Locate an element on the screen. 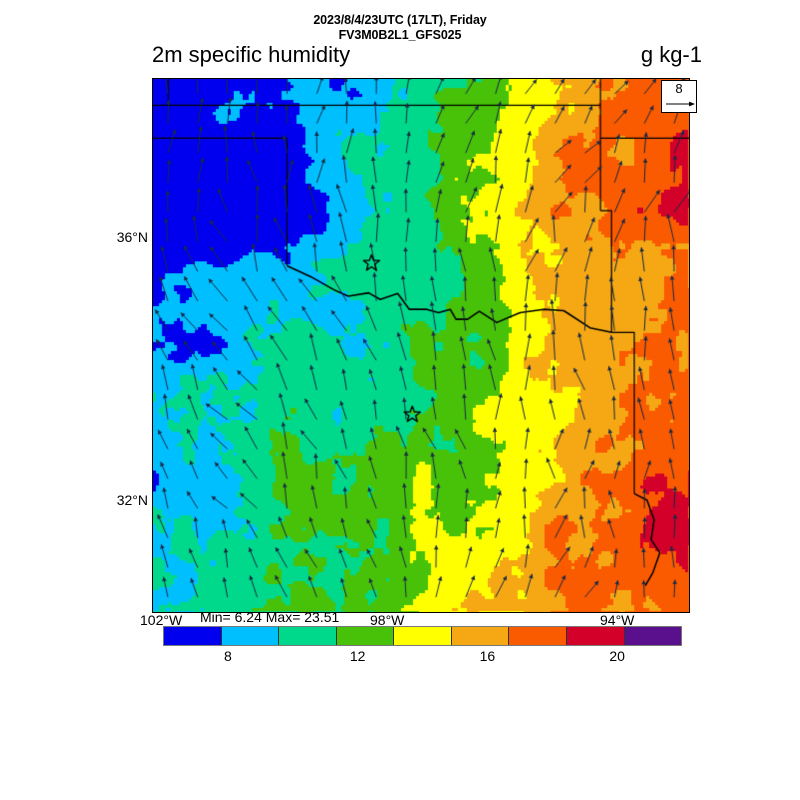 Image resolution: width=800 pixels, height=800 pixels. header-datetime: 2023/8/4/23UTC (17LT), Friday is located at coordinates (400, 20).